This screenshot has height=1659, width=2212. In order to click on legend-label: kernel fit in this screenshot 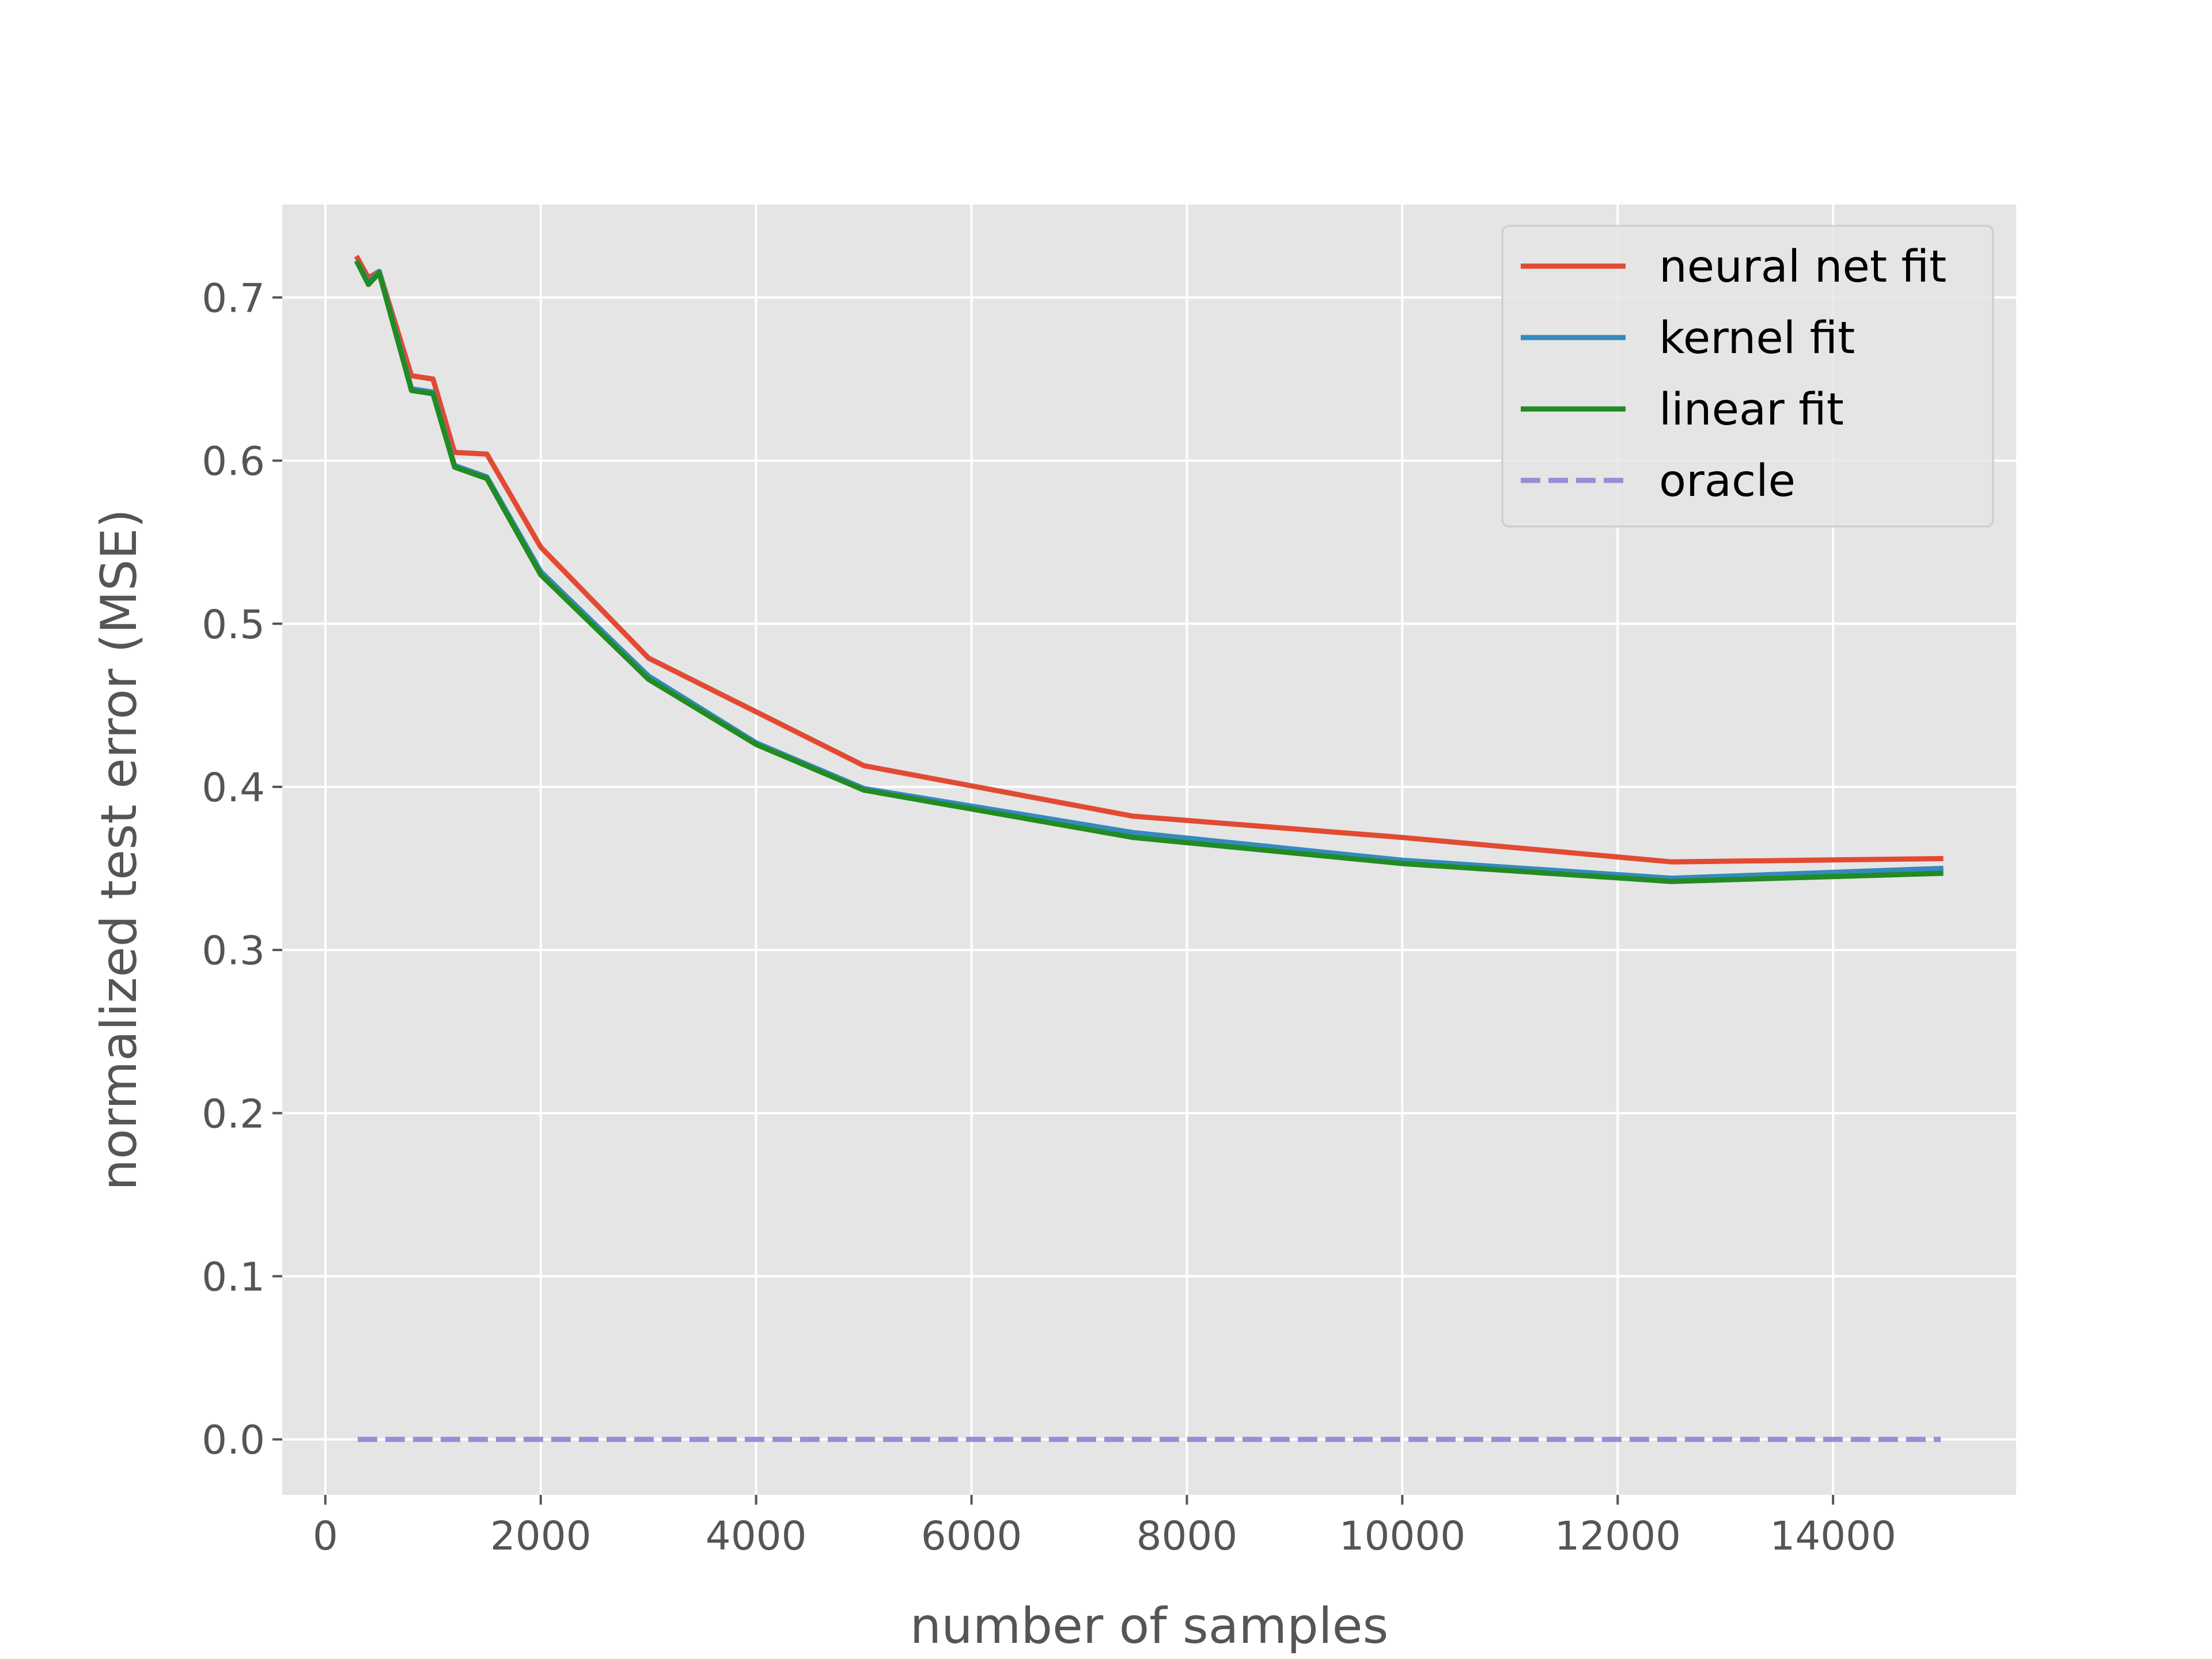, I will do `click(1757, 338)`.